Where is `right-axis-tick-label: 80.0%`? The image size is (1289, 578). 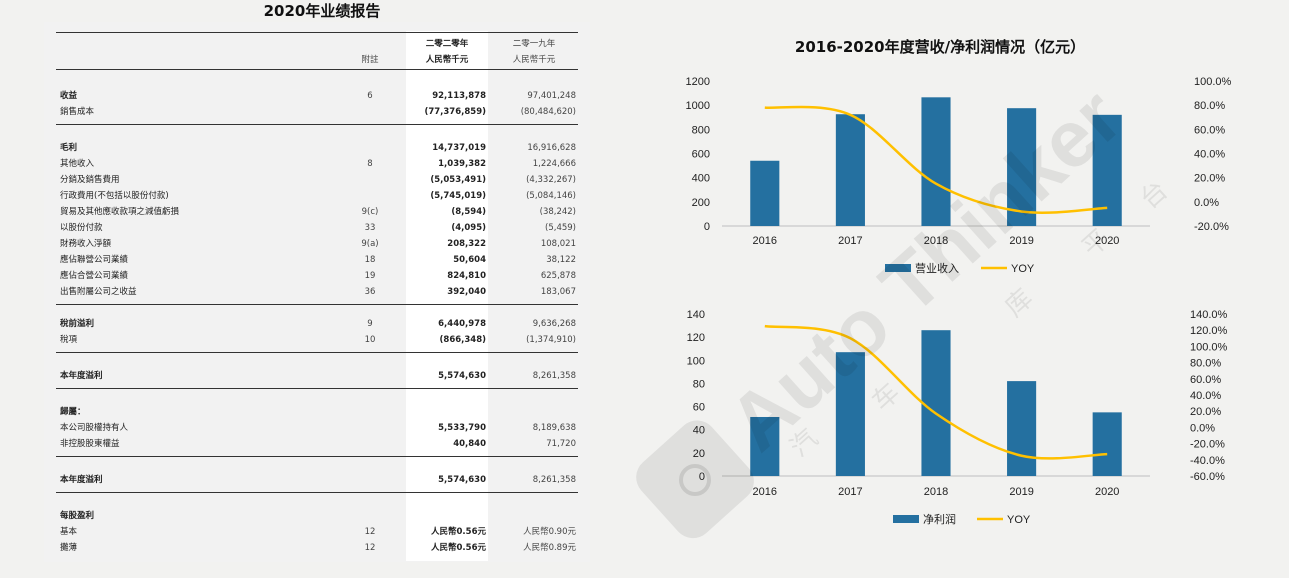 right-axis-tick-label: 80.0% is located at coordinates (1209, 106).